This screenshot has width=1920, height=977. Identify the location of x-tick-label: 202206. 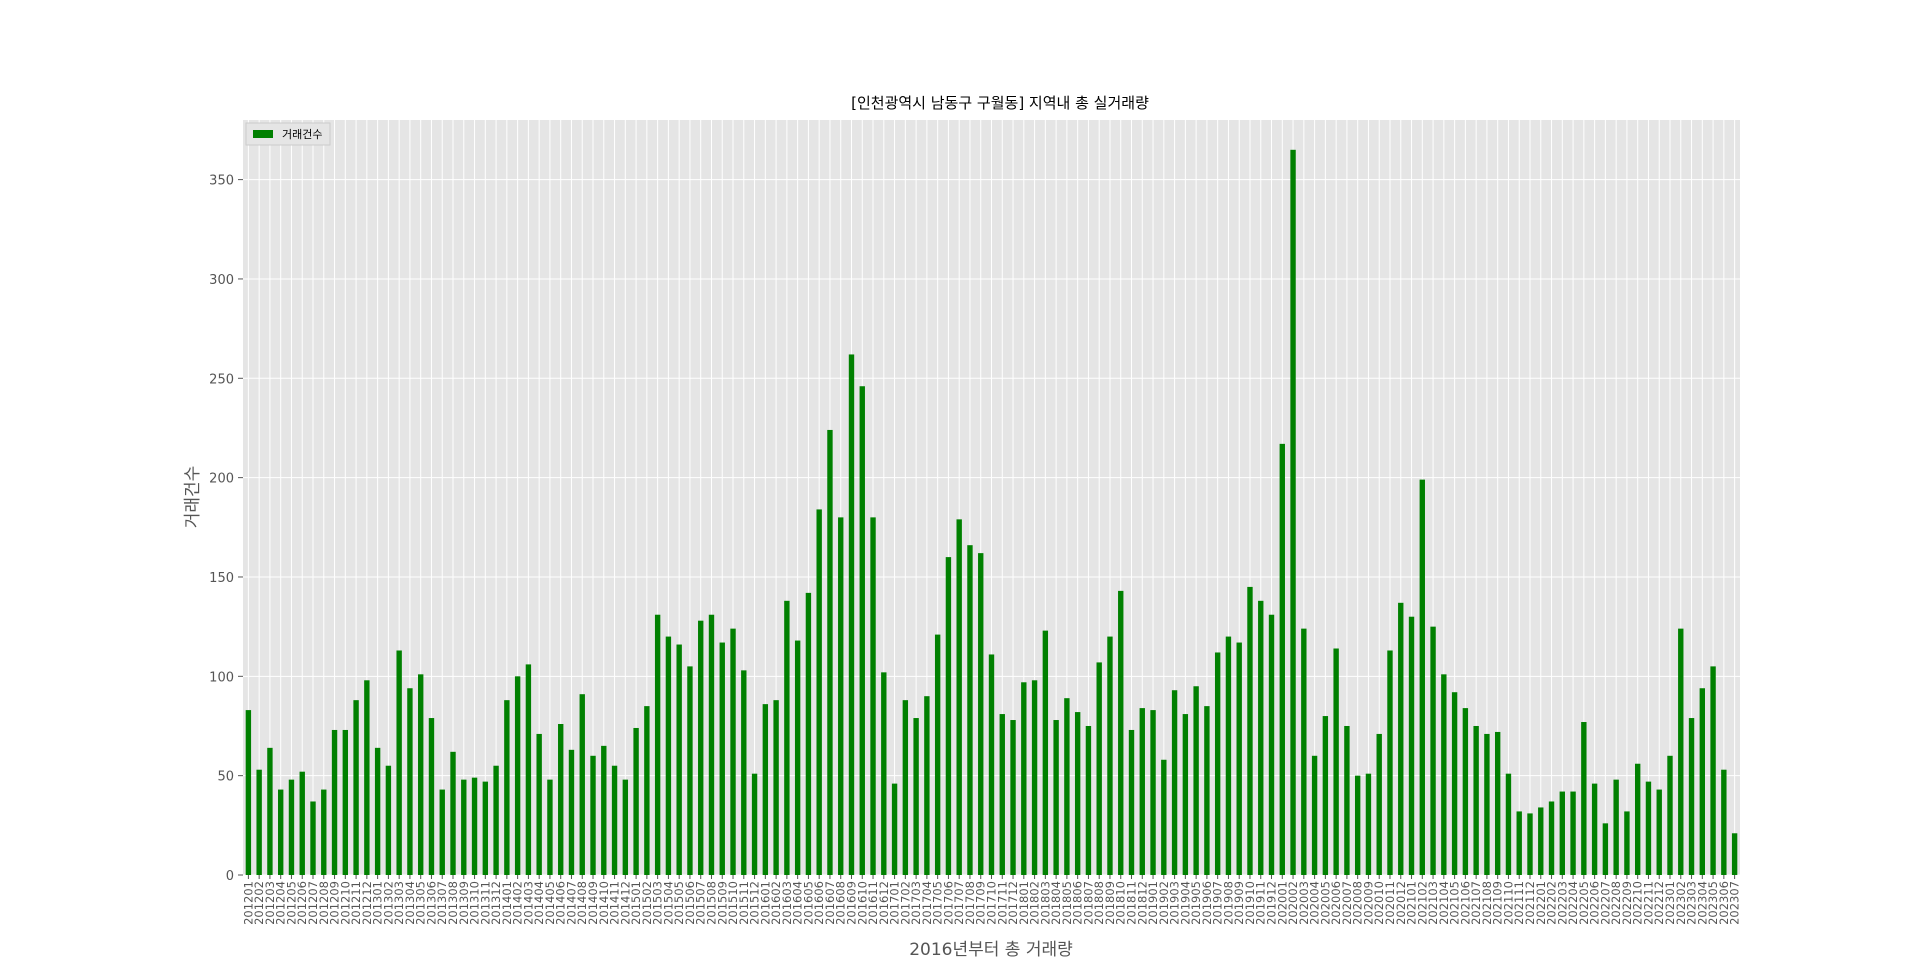
(1595, 903).